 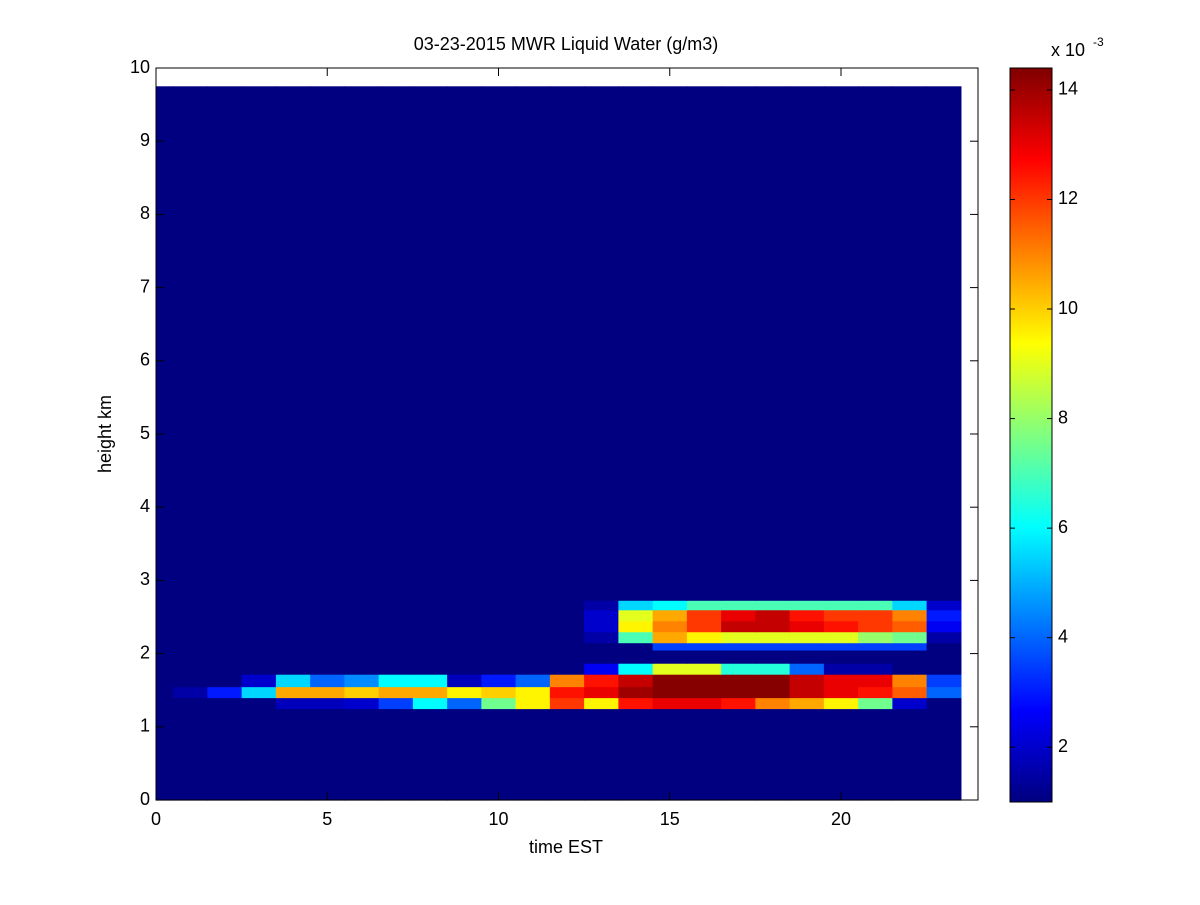 What do you see at coordinates (1031, 435) in the screenshot?
I see `colorbar` at bounding box center [1031, 435].